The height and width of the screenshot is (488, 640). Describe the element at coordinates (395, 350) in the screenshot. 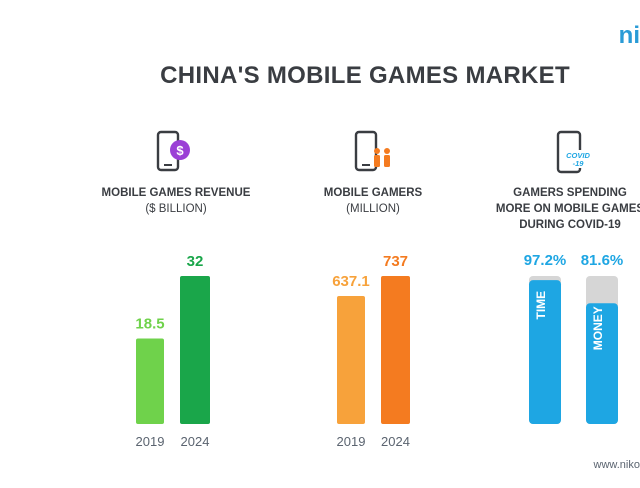

I see `gamers-bar-2024` at that location.